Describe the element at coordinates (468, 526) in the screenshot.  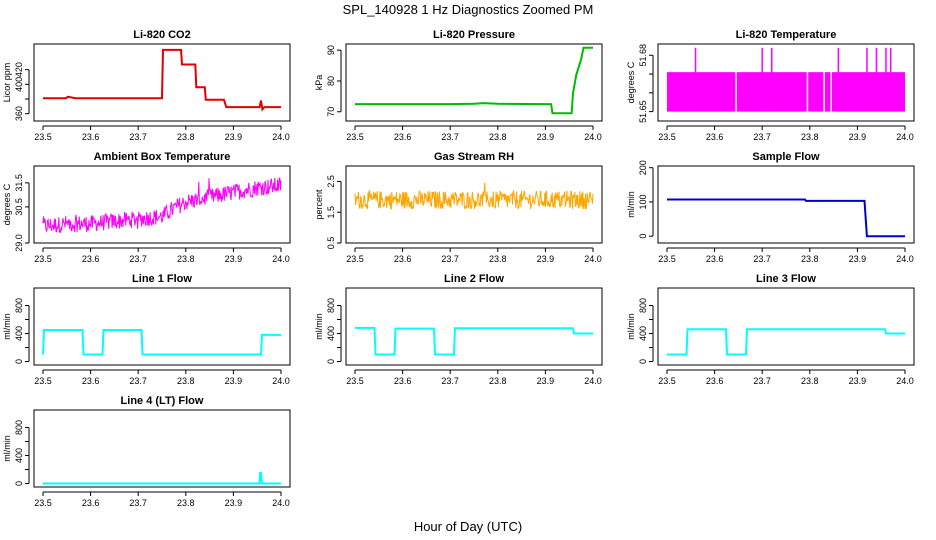
I see `figure-xlabel: Hour of Day (UTC)` at that location.